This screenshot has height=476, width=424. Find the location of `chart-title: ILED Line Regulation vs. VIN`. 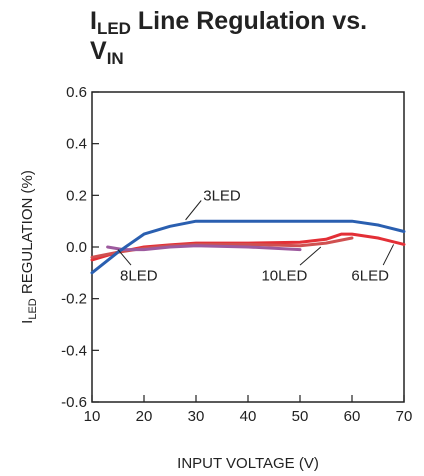

chart-title: ILED Line Regulation vs. VIN is located at coordinates (255, 37).